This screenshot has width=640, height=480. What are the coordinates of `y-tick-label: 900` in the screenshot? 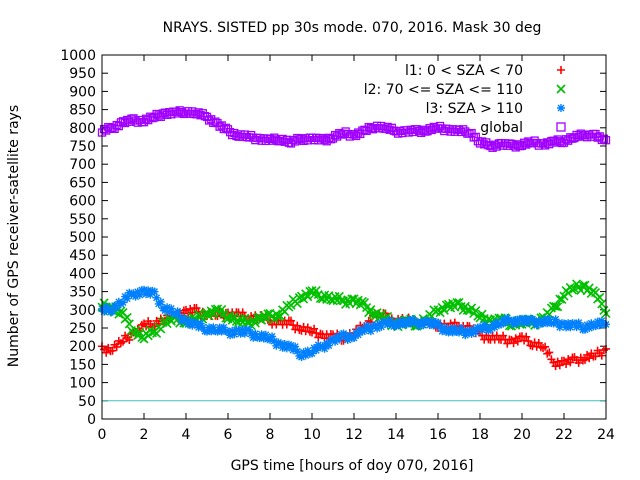 It's located at (82, 92).